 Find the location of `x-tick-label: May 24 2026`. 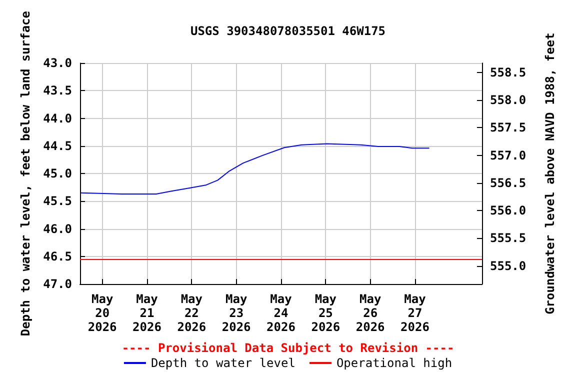

x-tick-label: May 24 2026 is located at coordinates (281, 313).